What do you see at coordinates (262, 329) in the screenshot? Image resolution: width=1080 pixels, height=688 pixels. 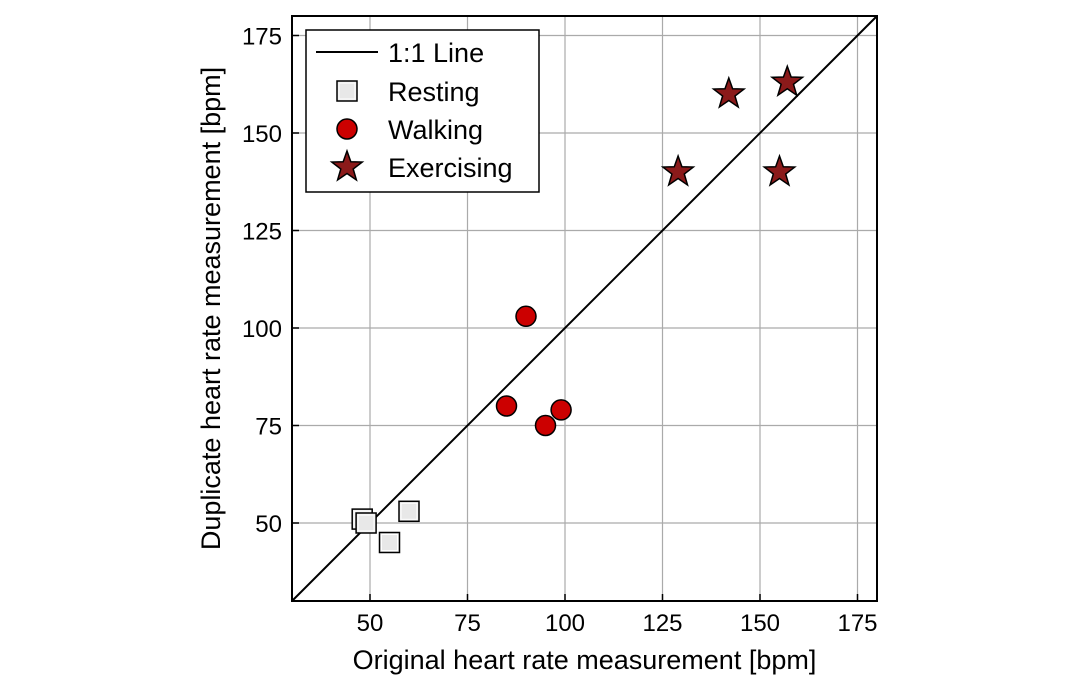 I see `y-tick-label: 100` at bounding box center [262, 329].